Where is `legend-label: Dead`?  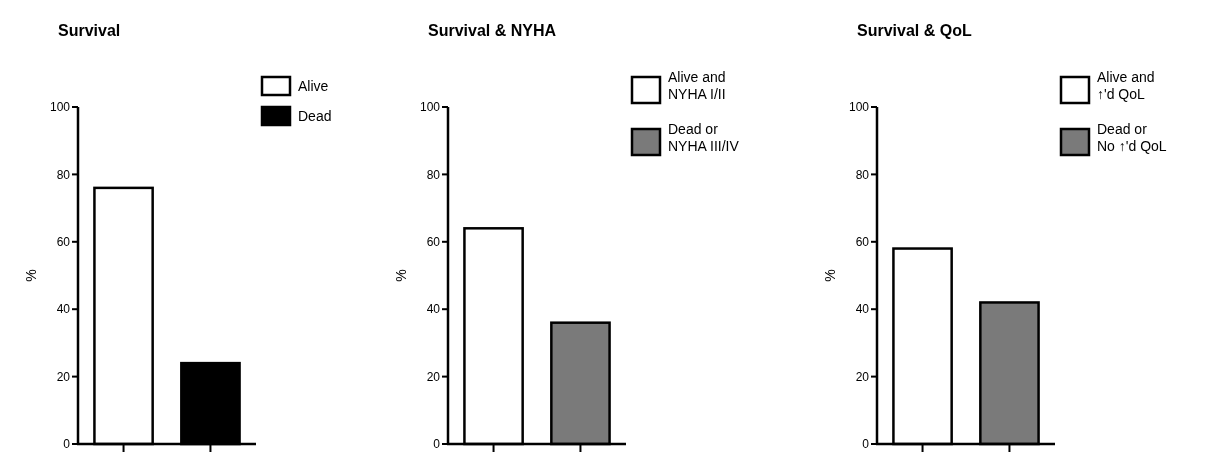 legend-label: Dead is located at coordinates (315, 116).